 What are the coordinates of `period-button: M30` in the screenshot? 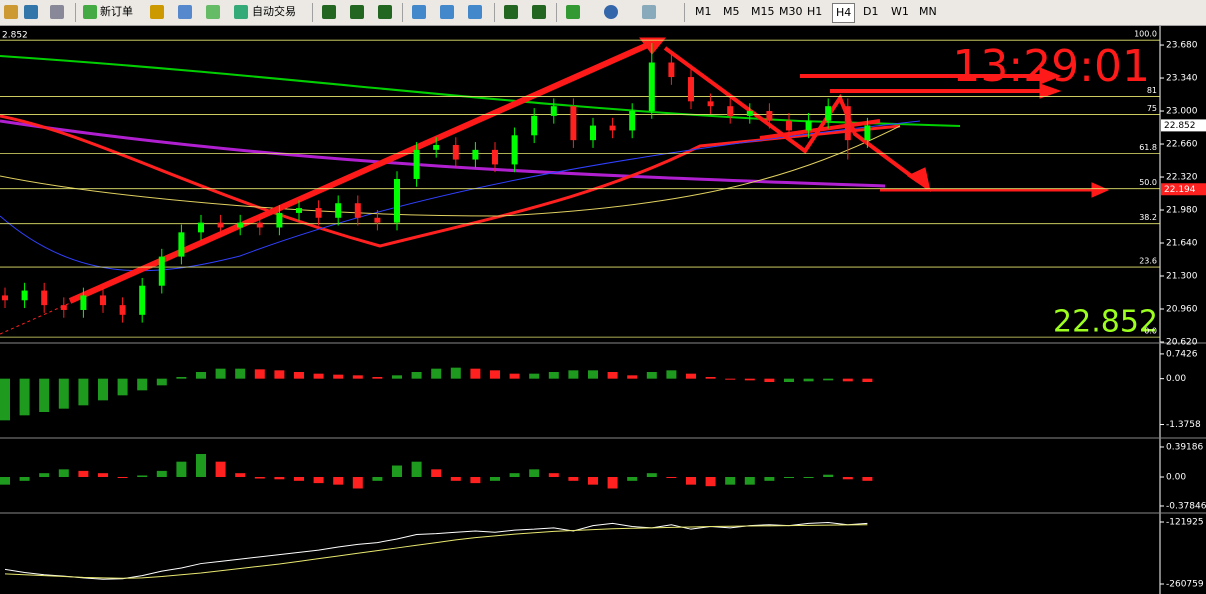 It's located at (791, 11).